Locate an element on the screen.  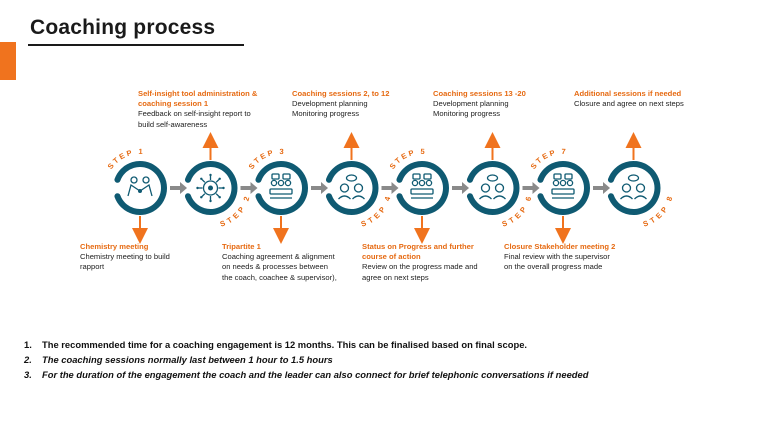
step-7-title: Closure Stakeholder meeting 2 is located at coordinates (560, 246).